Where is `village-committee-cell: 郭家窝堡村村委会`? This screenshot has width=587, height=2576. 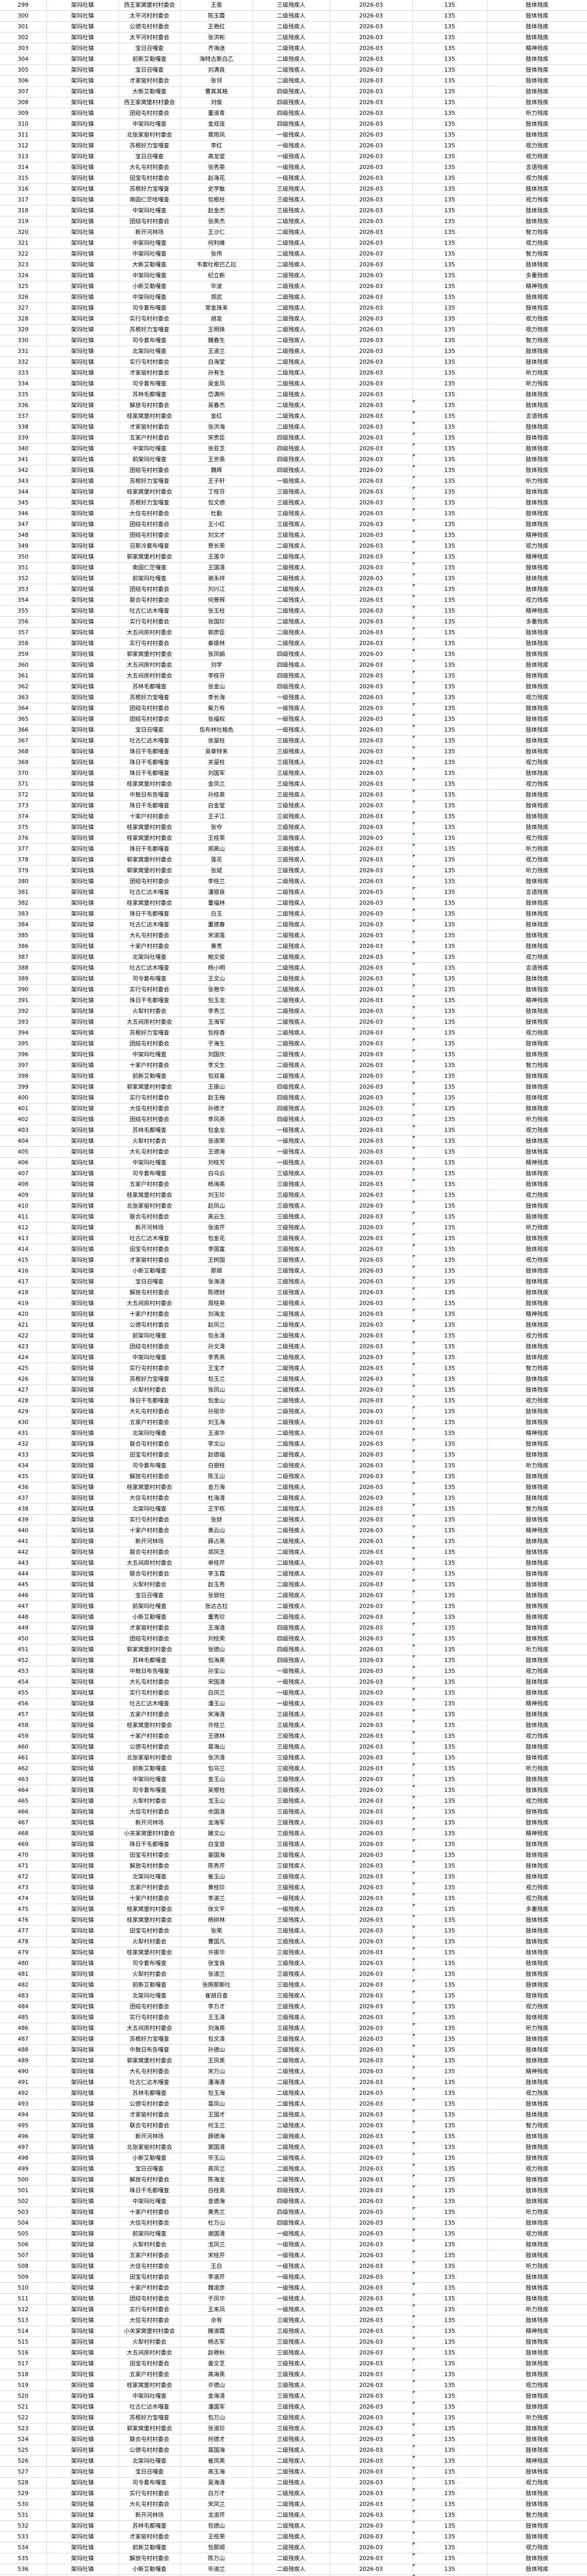 village-committee-cell: 郭家窝堡村村委会 is located at coordinates (150, 654).